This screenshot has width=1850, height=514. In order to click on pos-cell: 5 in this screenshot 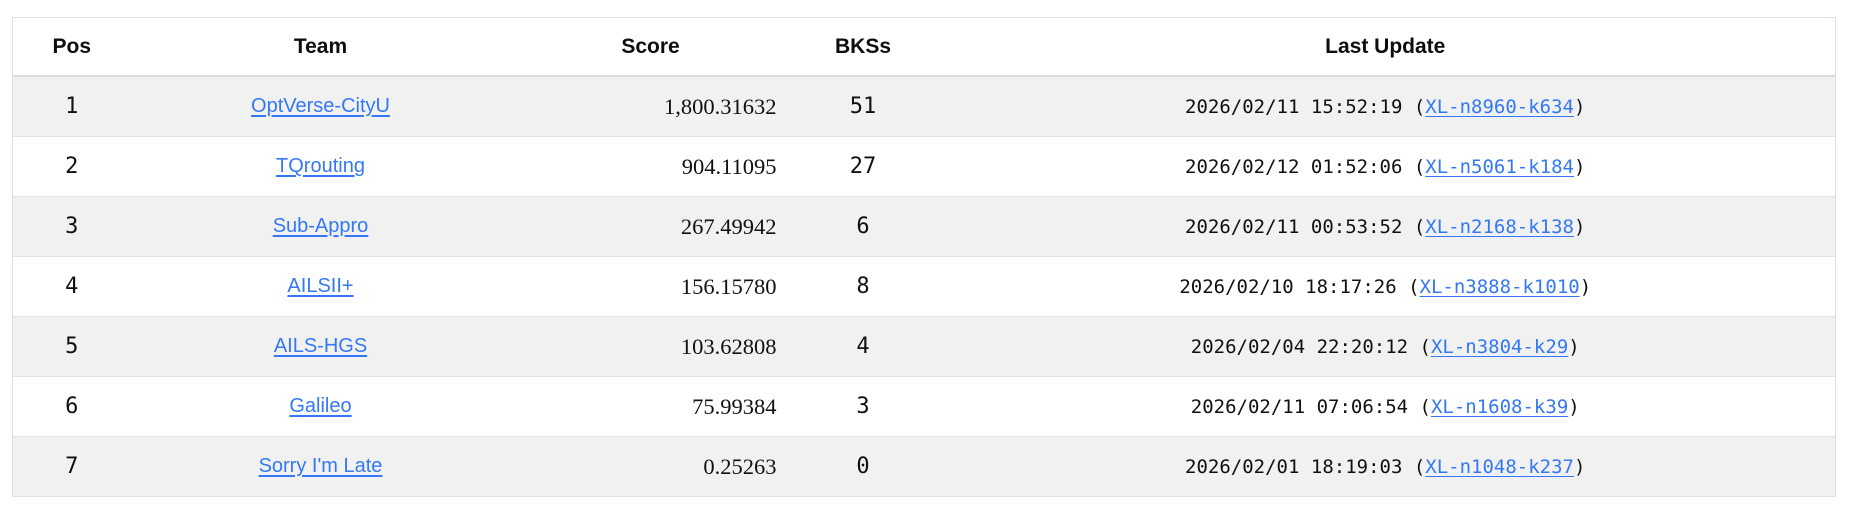, I will do `click(72, 346)`.